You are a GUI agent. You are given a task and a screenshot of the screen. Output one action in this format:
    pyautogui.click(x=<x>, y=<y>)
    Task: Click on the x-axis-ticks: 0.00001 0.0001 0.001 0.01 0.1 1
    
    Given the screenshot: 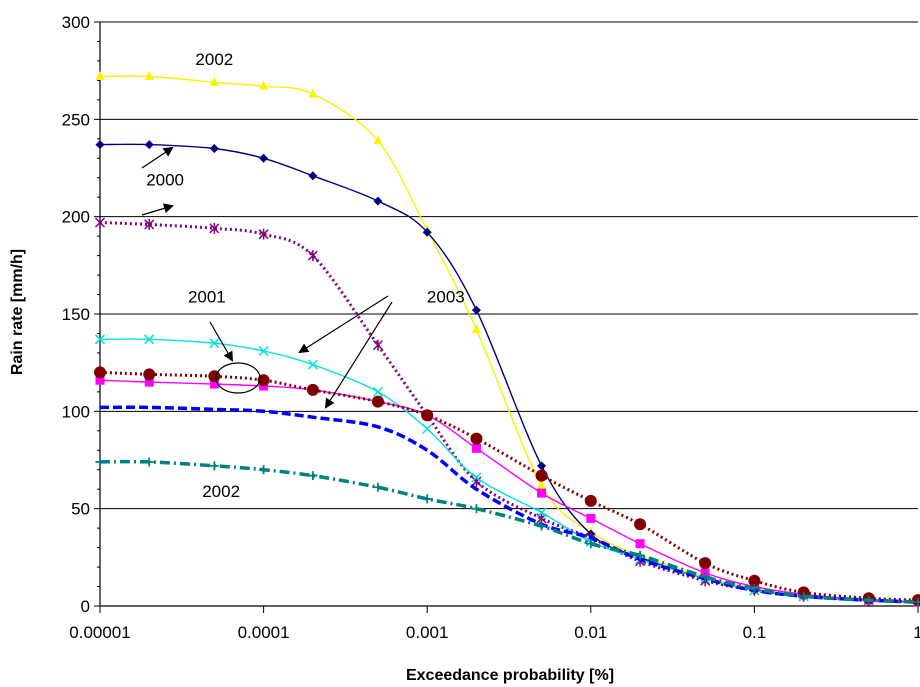 What is the action you would take?
    pyautogui.click(x=494, y=624)
    